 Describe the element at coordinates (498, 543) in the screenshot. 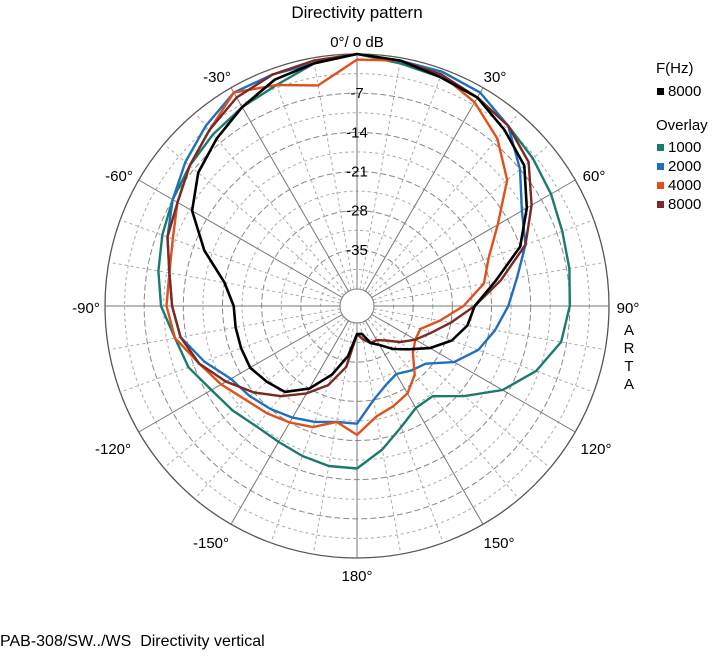

I see `angle-tick-label: 150°` at that location.